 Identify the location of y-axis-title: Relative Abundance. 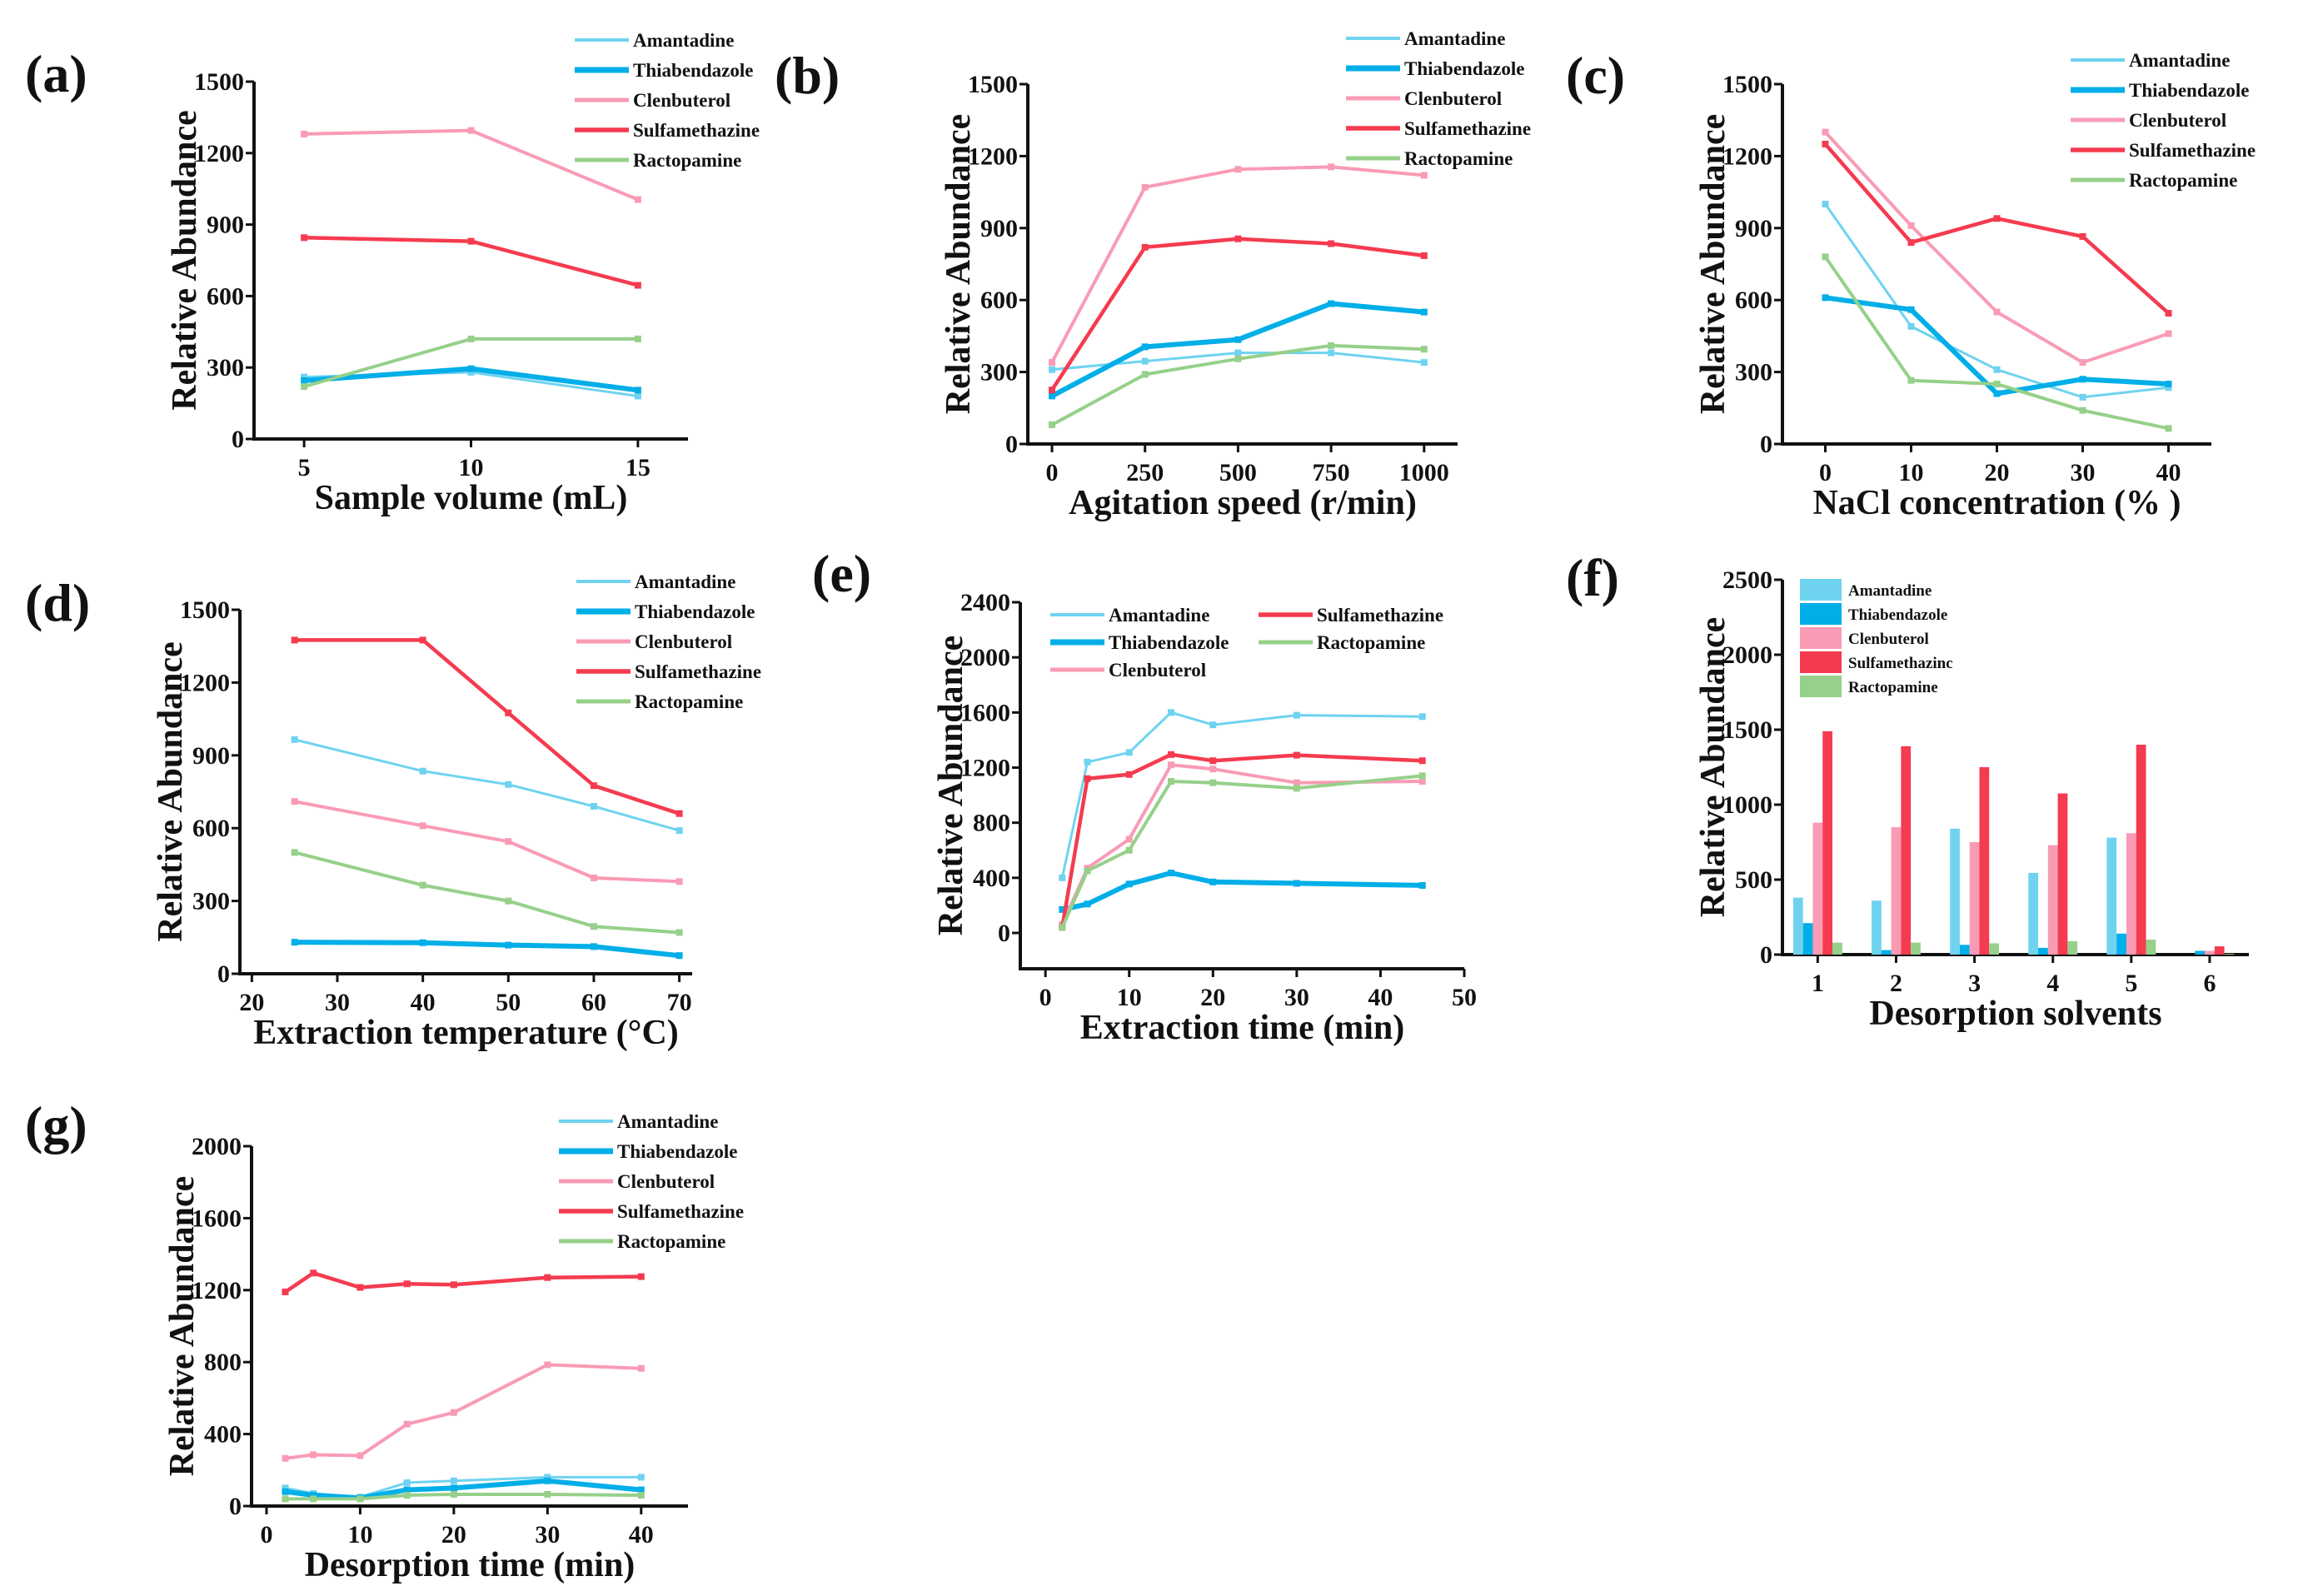
(951, 786).